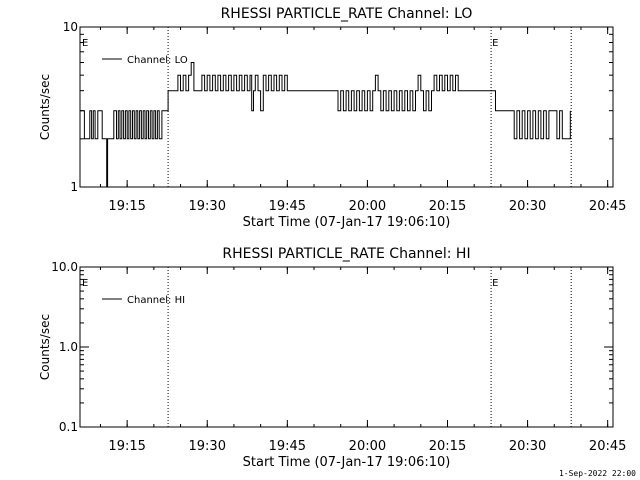 This screenshot has height=480, width=640. Describe the element at coordinates (157, 60) in the screenshot. I see `lo-legend-label: Channel: LO` at that location.